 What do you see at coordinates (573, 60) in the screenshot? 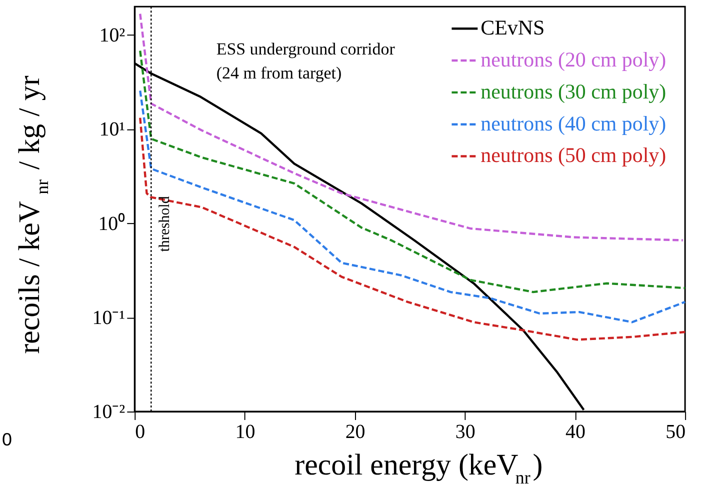
I see `legend-label: neutrons (20 cm poly)` at bounding box center [573, 60].